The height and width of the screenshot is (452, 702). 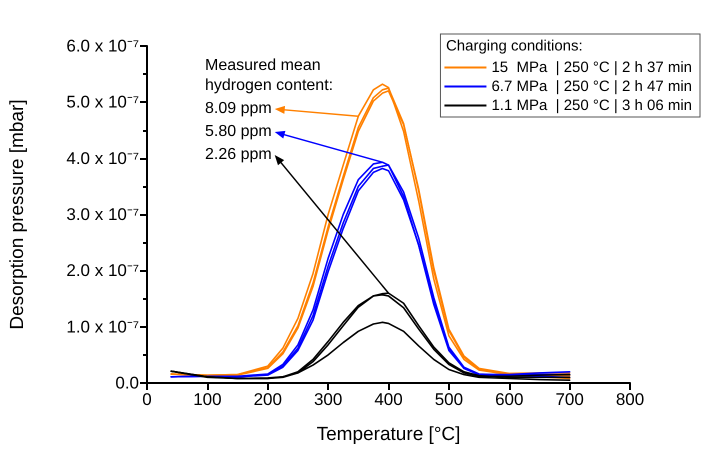 What do you see at coordinates (238, 155) in the screenshot?
I see `annotation: 2.26 ppm` at bounding box center [238, 155].